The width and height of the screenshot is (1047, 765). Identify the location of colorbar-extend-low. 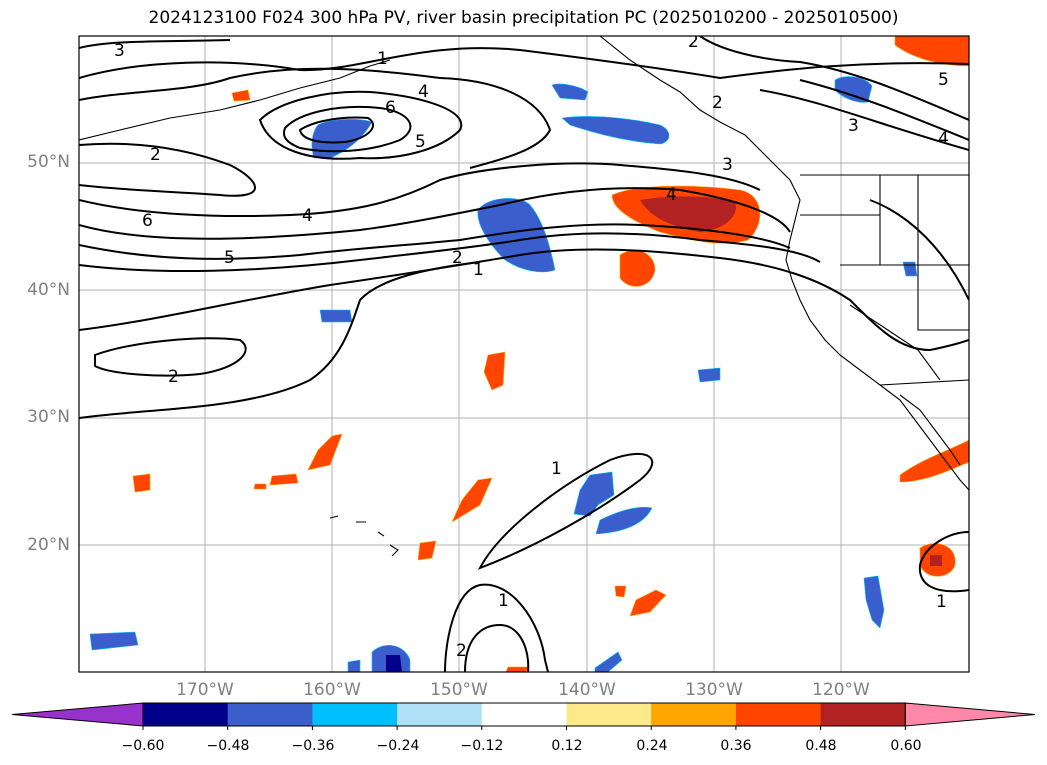
(77, 714).